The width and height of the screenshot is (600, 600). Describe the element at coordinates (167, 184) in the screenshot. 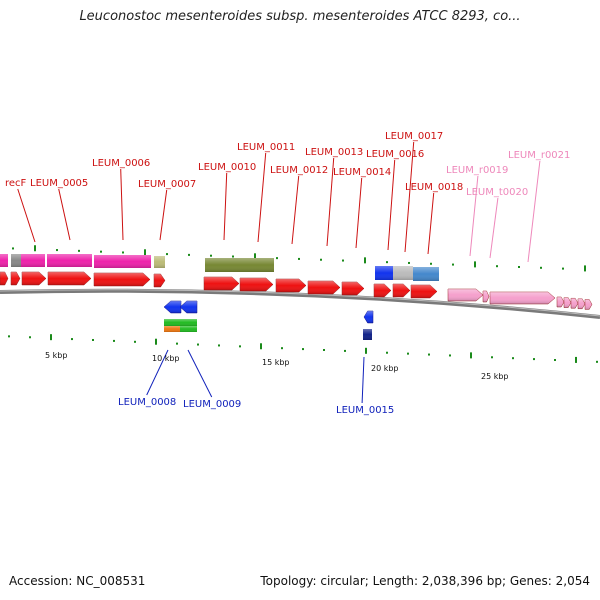

I see `gene-label-top: LEUM_0007` at that location.